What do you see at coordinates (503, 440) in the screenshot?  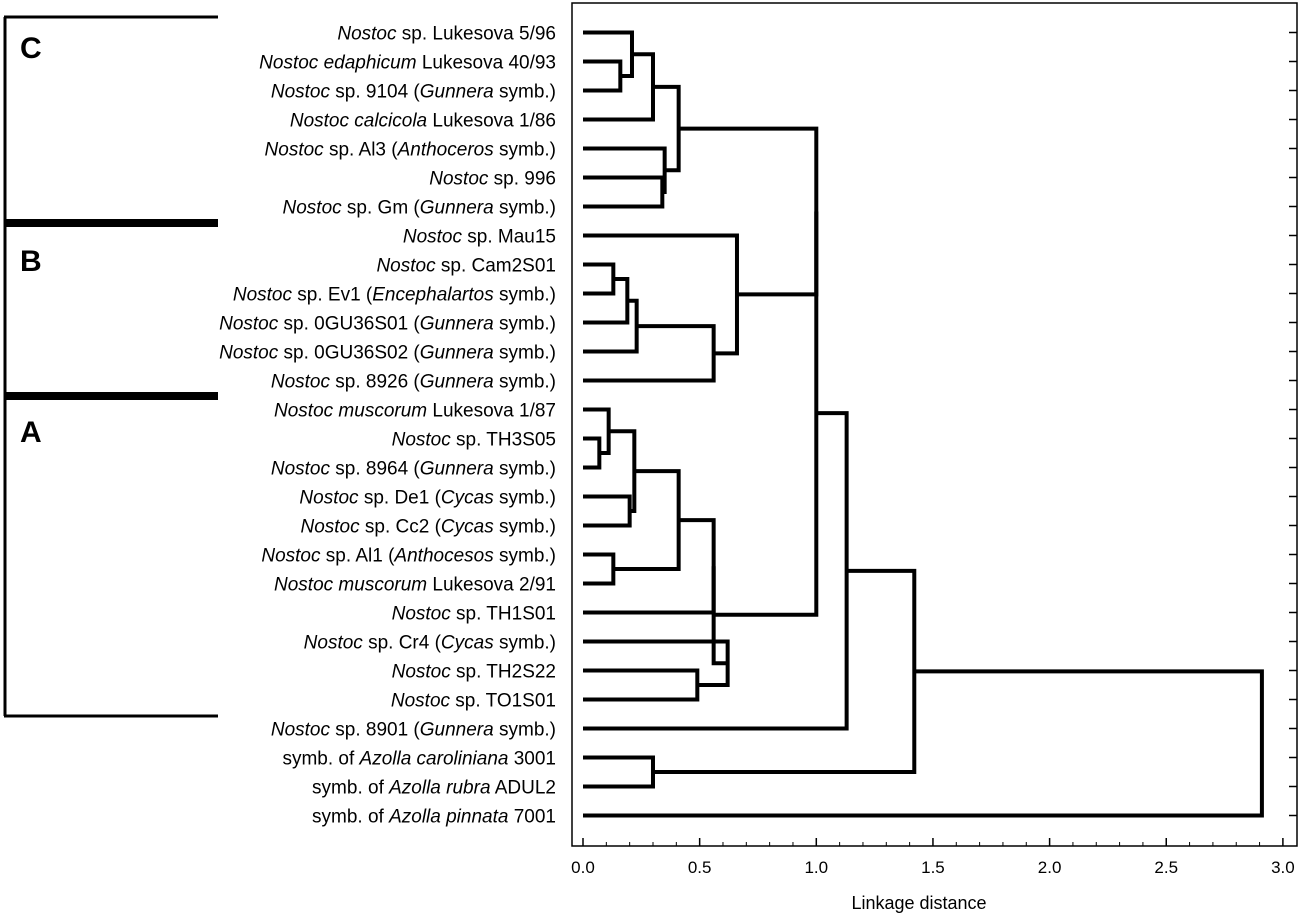 I see `leaf-label-part: sp. TH3S05` at bounding box center [503, 440].